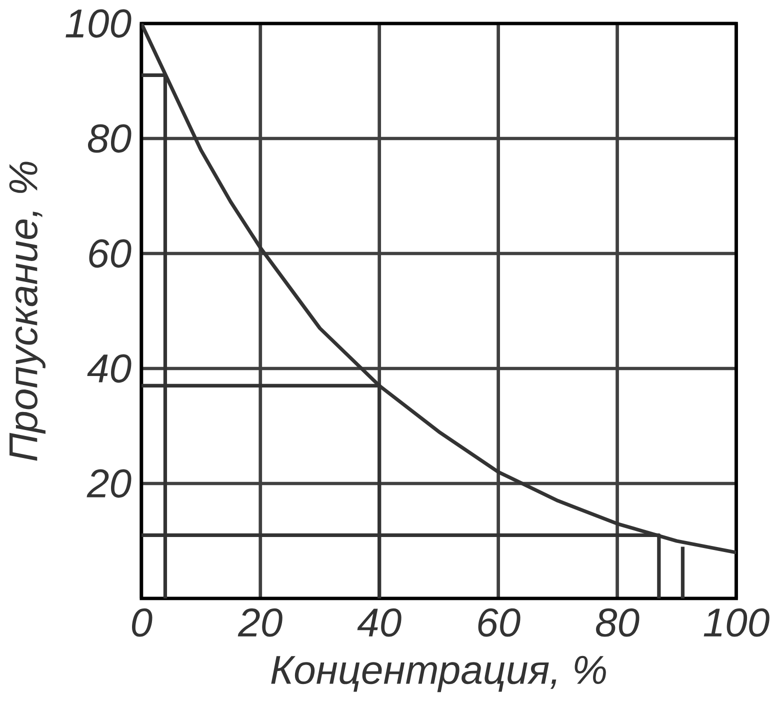  What do you see at coordinates (618, 622) in the screenshot?
I see `x-tick-label: 80` at bounding box center [618, 622].